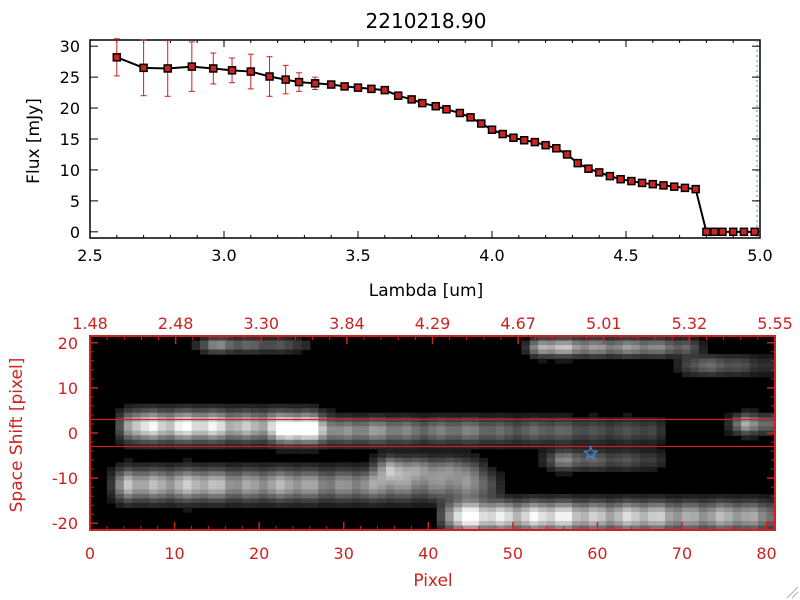 The image size is (800, 600). Describe the element at coordinates (518, 323) in the screenshot. I see `image-top-tick-label: 4.67` at that location.